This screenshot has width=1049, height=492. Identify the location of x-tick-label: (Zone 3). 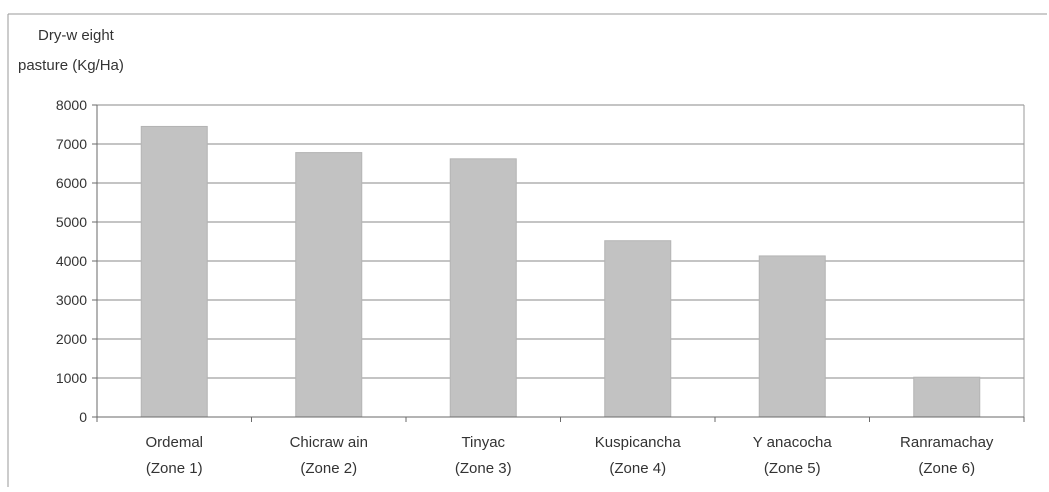
(483, 468).